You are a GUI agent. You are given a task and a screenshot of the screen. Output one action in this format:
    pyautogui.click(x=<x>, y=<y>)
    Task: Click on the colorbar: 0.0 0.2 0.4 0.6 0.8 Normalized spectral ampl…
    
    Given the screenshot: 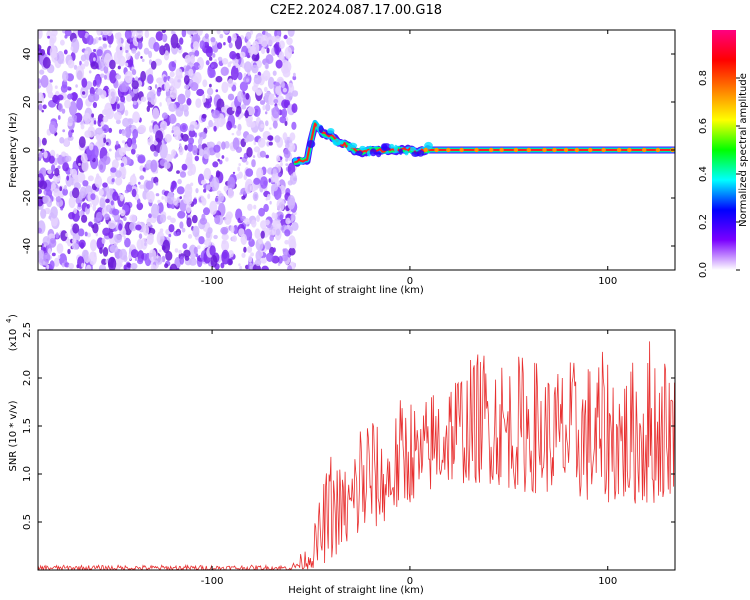 What is the action you would take?
    pyautogui.click(x=723, y=154)
    